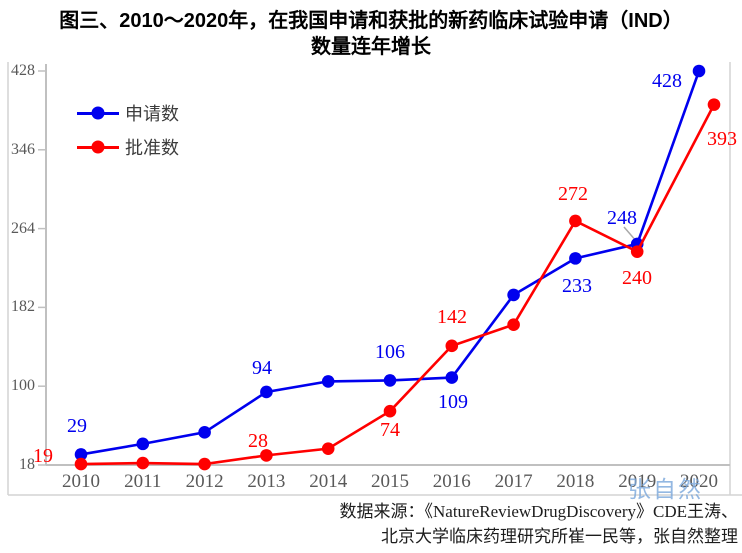 This screenshot has width=742, height=553. What do you see at coordinates (452, 317) in the screenshot?
I see `data-label-批准数-2016: 142` at bounding box center [452, 317].